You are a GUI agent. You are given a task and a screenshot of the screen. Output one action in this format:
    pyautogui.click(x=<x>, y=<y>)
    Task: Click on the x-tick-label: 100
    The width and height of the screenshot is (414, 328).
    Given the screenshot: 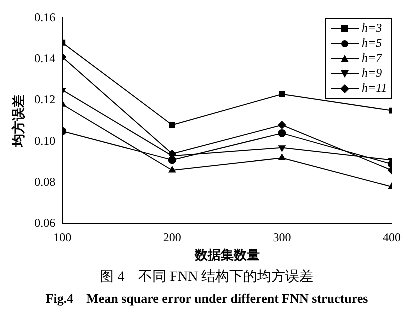 What is the action you would take?
    pyautogui.click(x=63, y=237)
    